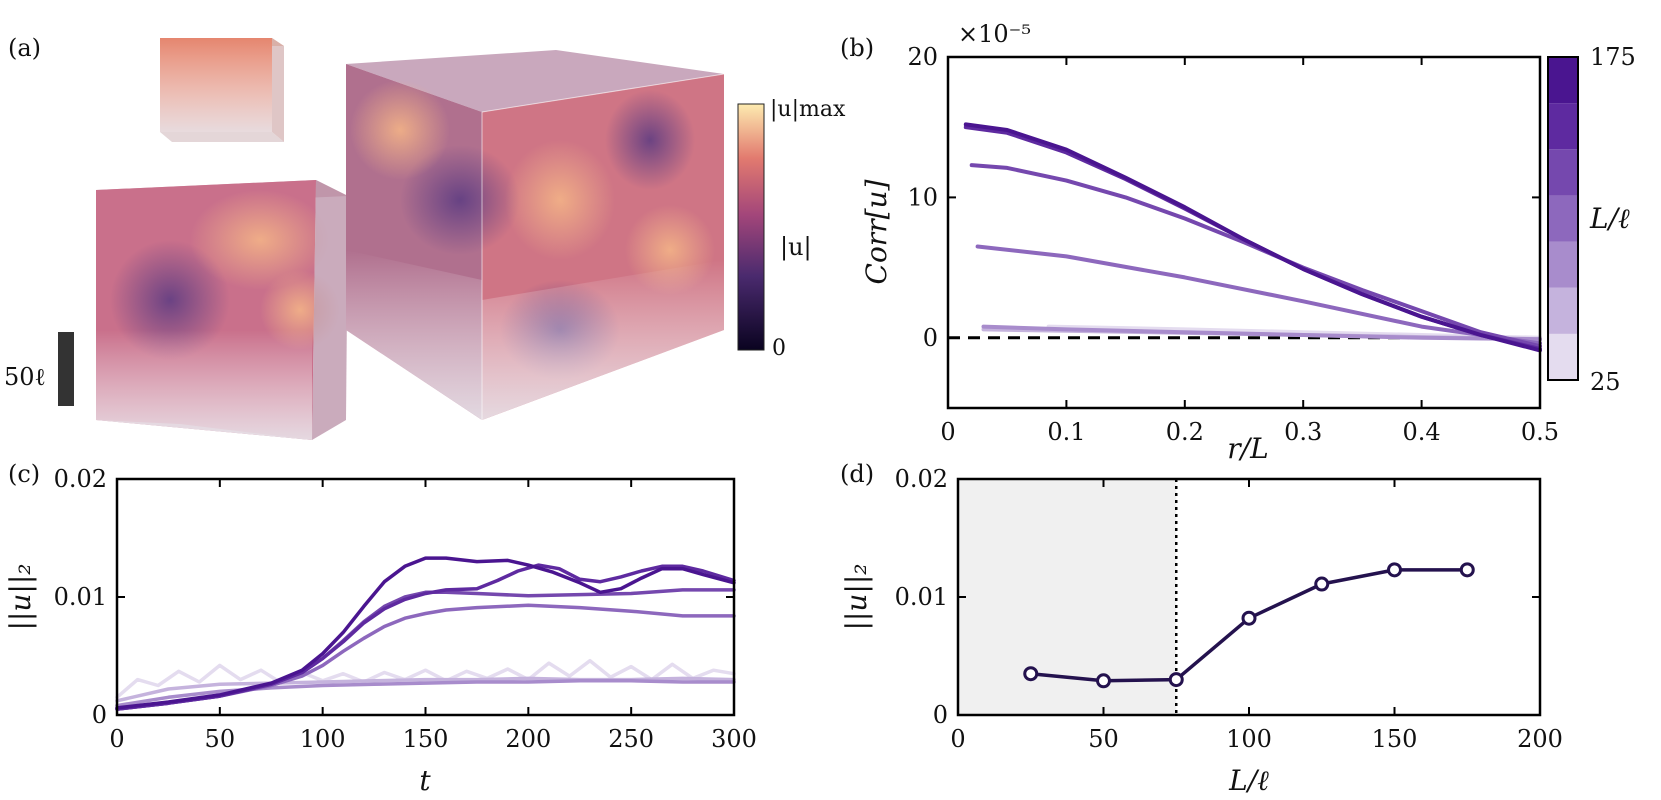  What do you see at coordinates (220, 739) in the screenshot?
I see `c-xtick-label: 50` at bounding box center [220, 739].